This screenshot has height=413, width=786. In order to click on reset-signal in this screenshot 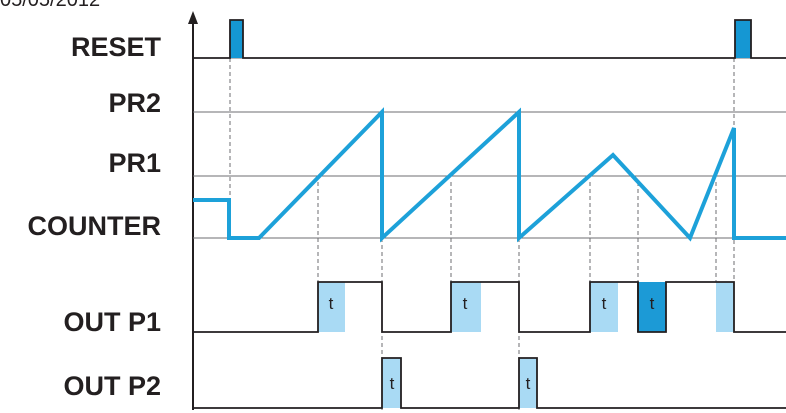, I will do `click(489, 39)`.